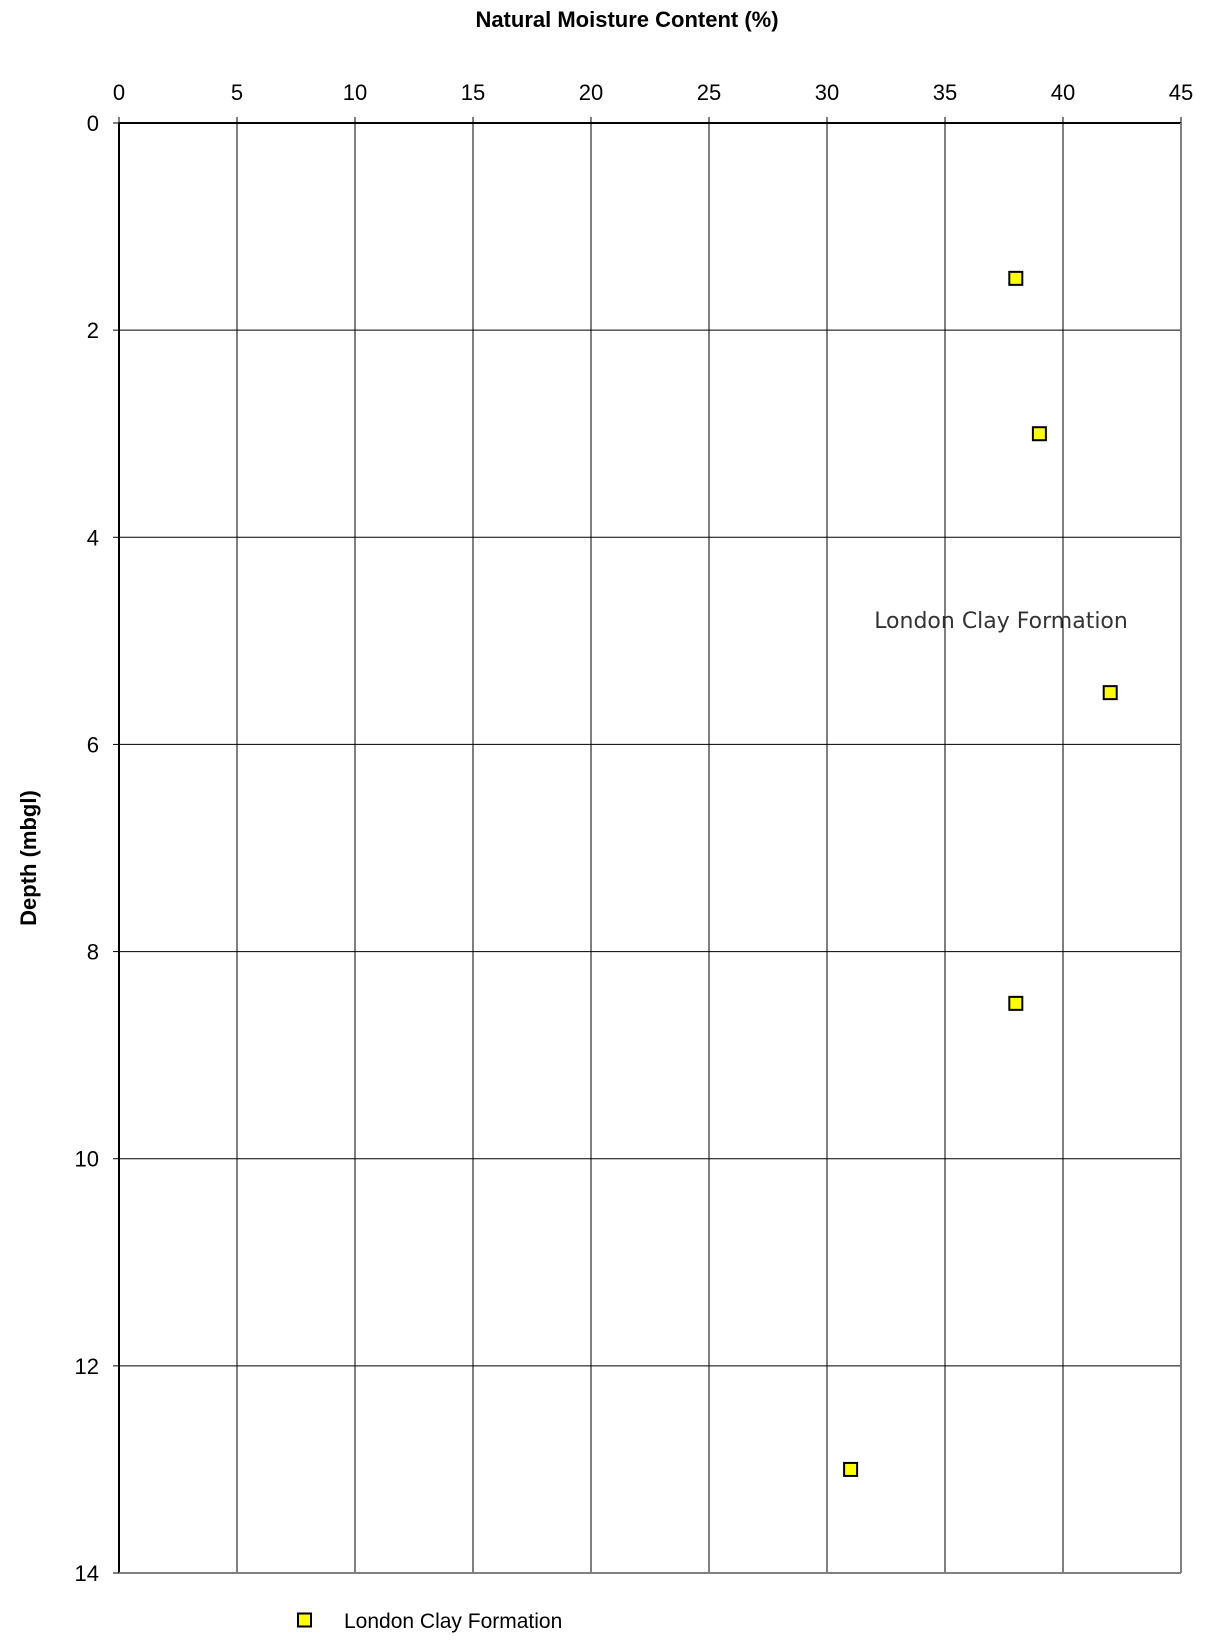  I want to click on y-tick-label: 0, so click(93, 123).